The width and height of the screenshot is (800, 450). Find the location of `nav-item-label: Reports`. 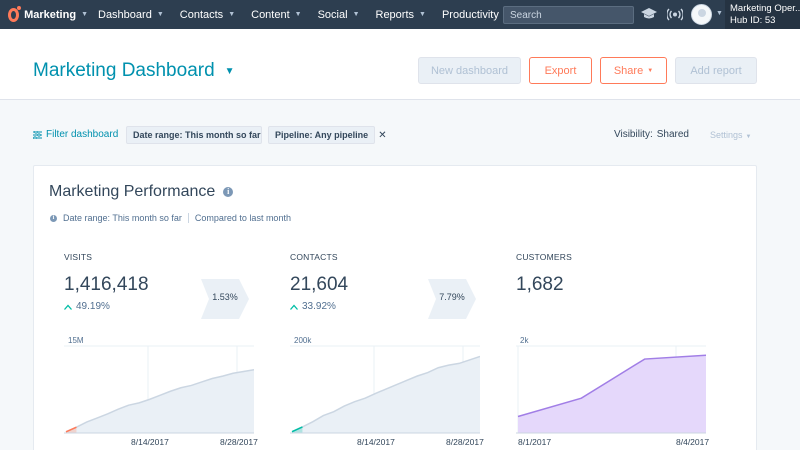

nav-item-label: Reports is located at coordinates (395, 14).